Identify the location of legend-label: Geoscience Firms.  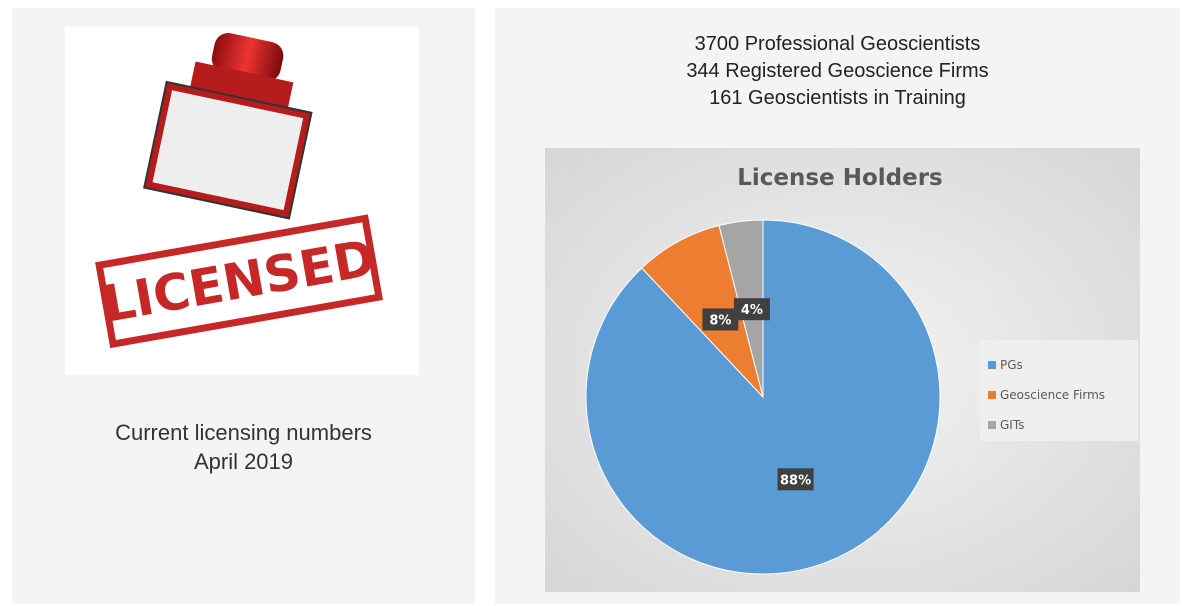
(1052, 395).